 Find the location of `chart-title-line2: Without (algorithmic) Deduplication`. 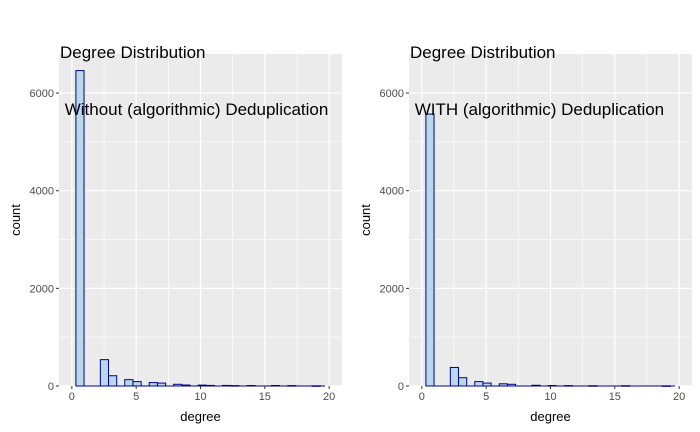

chart-title-line2: Without (algorithmic) Deduplication is located at coordinates (194, 109).